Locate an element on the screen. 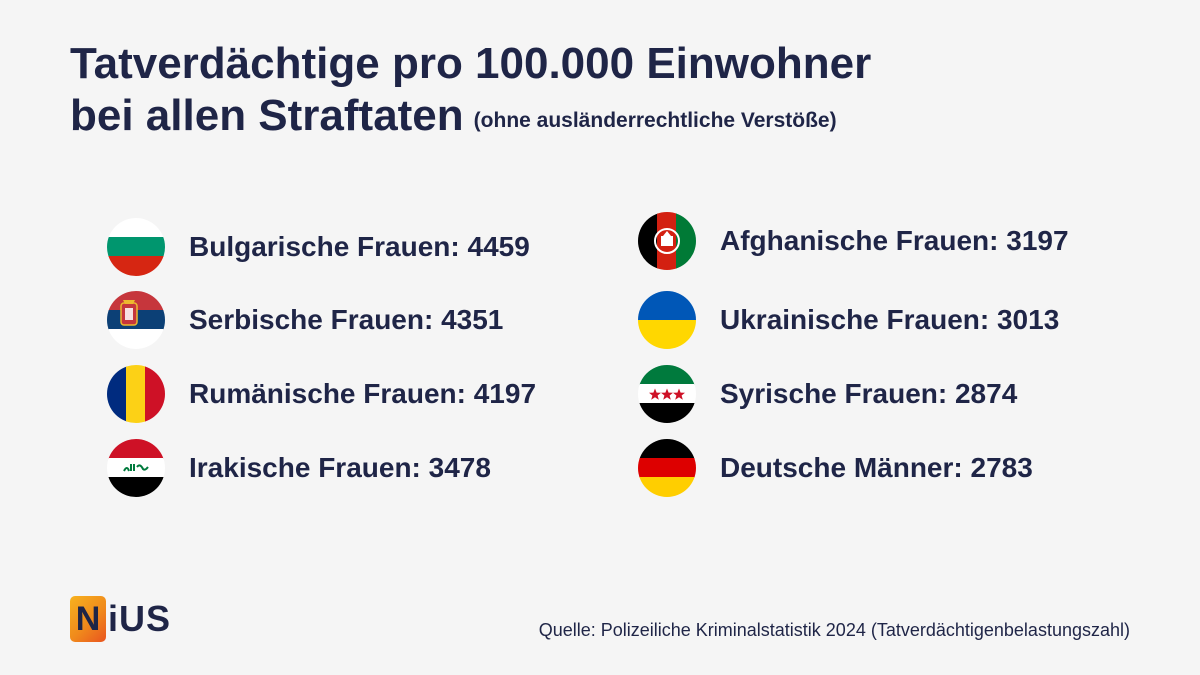 Image resolution: width=1200 pixels, height=675 pixels. entry-label-ukraine: Ukrainische Frauen: 3013 is located at coordinates (890, 319).